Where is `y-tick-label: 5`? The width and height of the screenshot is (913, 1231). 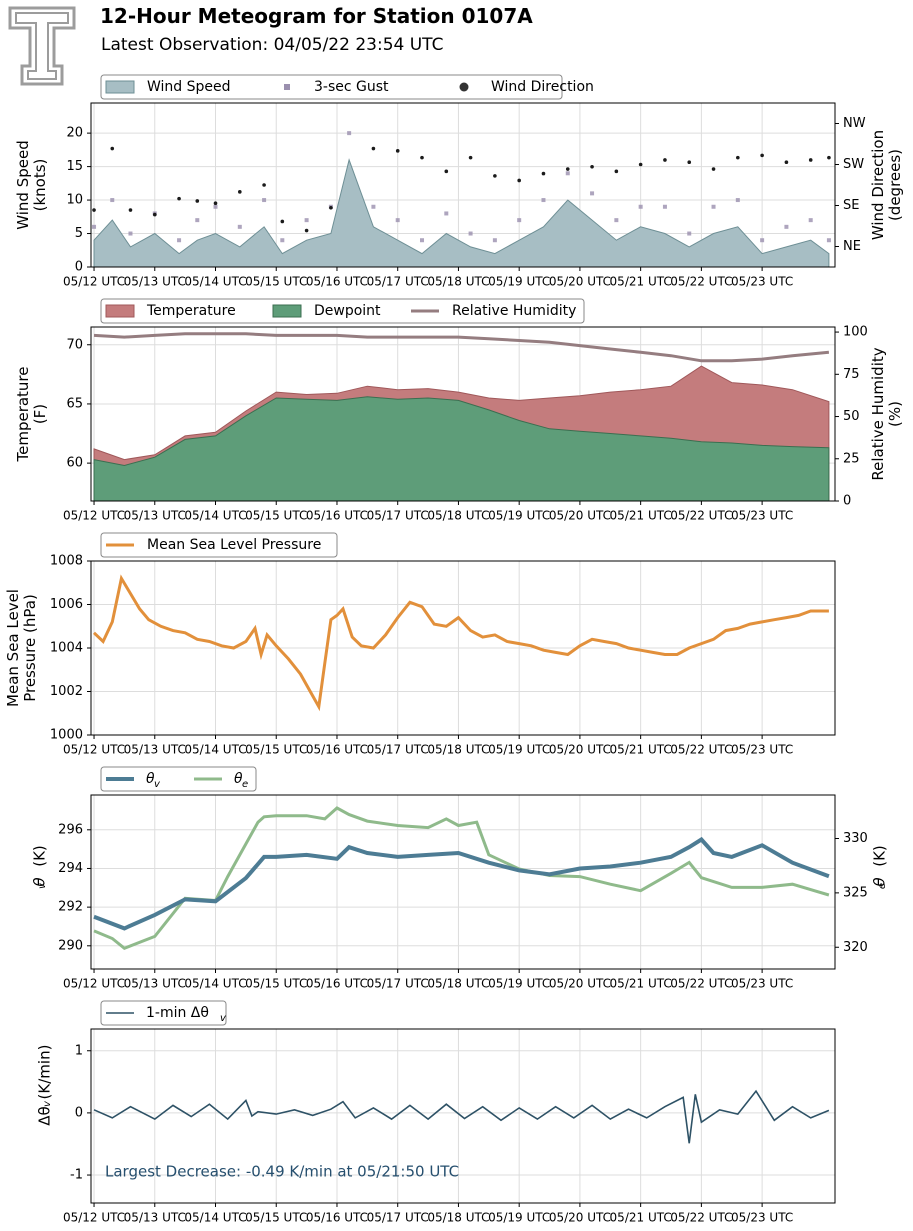 y-tick-label: 5 is located at coordinates (79, 233).